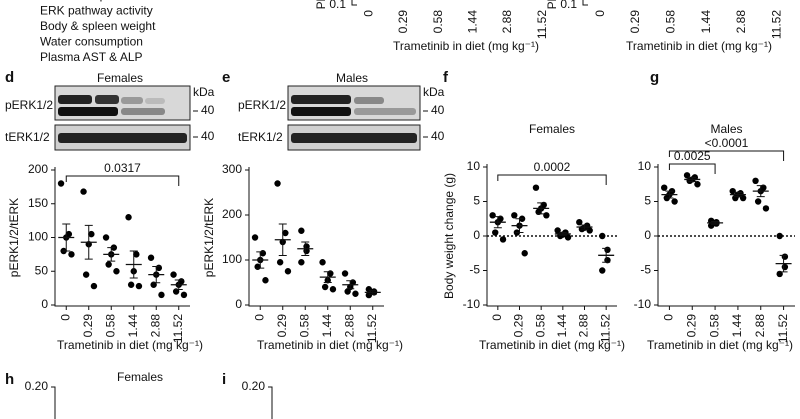 This screenshot has width=800, height=419. Describe the element at coordinates (232, 214) in the screenshot. I see `y-tick-label: 200` at that location.